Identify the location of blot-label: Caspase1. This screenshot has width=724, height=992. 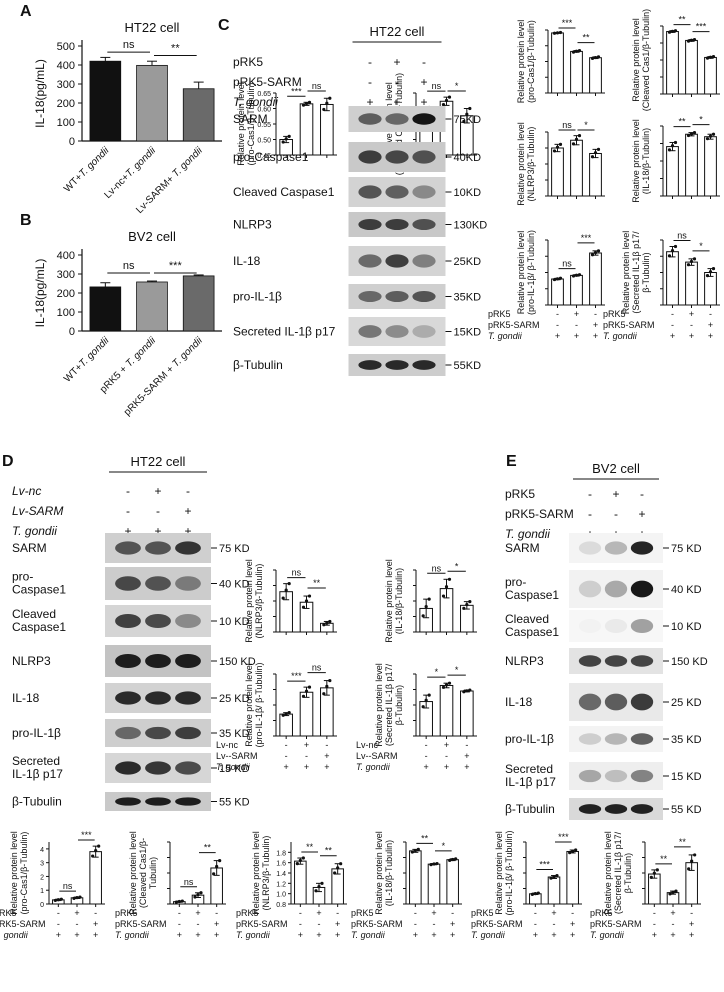
(39, 590).